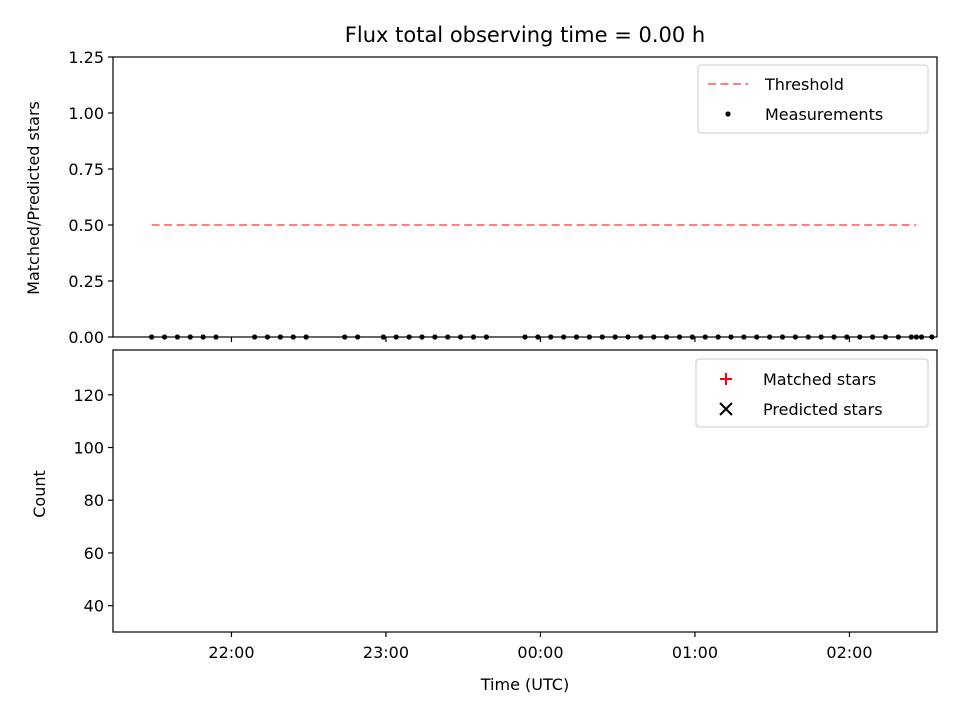 This screenshot has width=960, height=720. I want to click on bottom-x-tick-label: 01:00, so click(695, 652).